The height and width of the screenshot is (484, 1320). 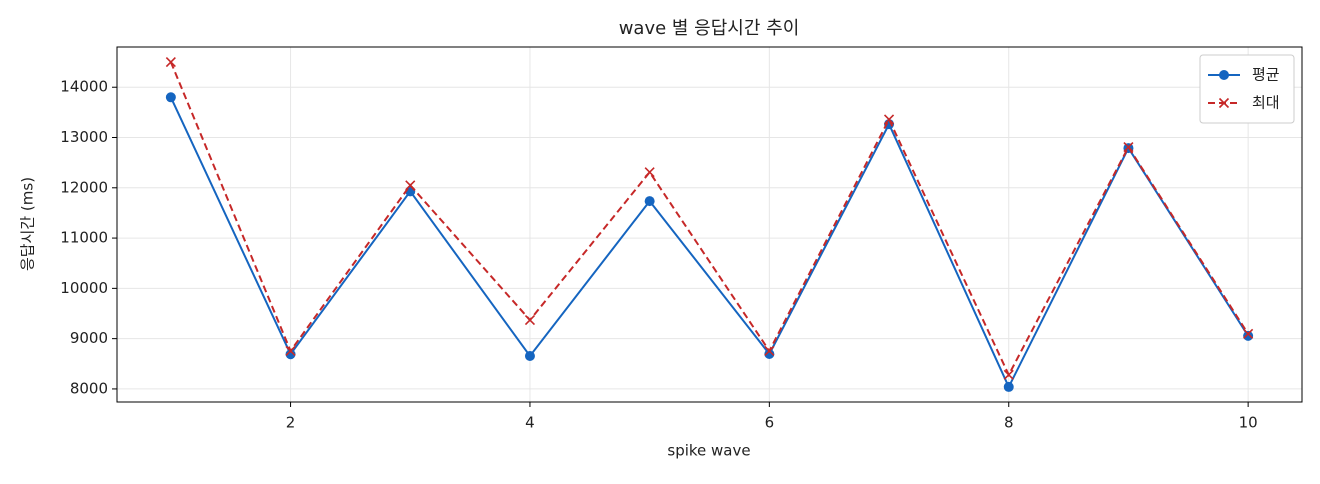 What do you see at coordinates (1009, 423) in the screenshot?
I see `x-tick-label: 8` at bounding box center [1009, 423].